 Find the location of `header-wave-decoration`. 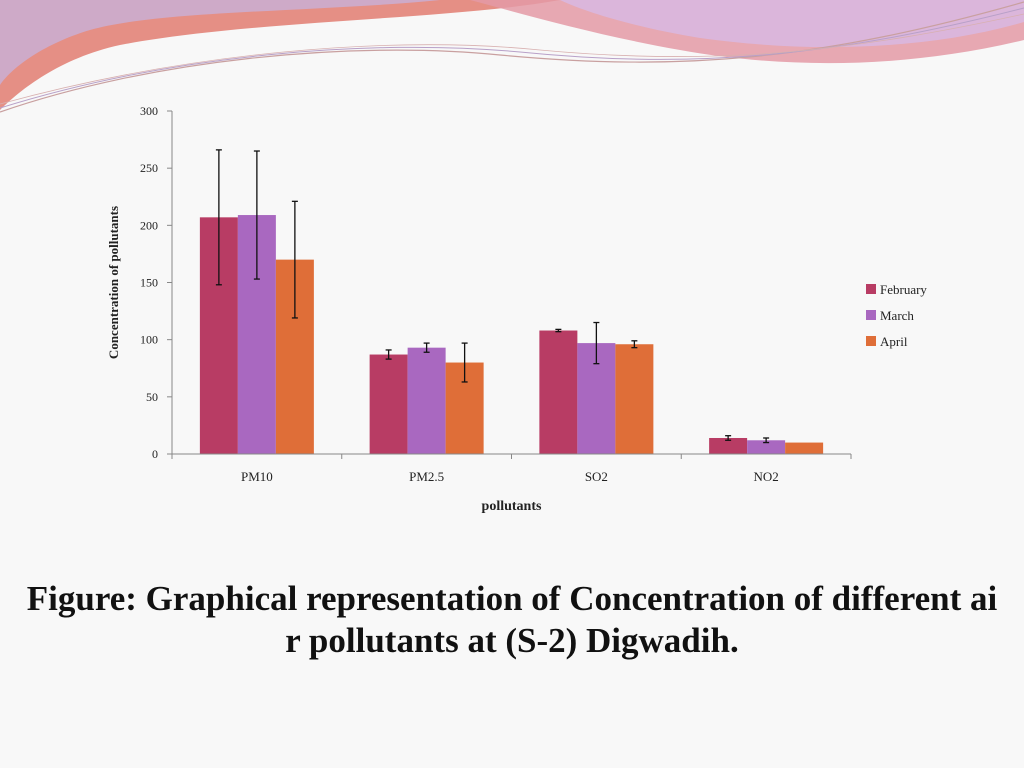

header-wave-decoration is located at coordinates (512, 56).